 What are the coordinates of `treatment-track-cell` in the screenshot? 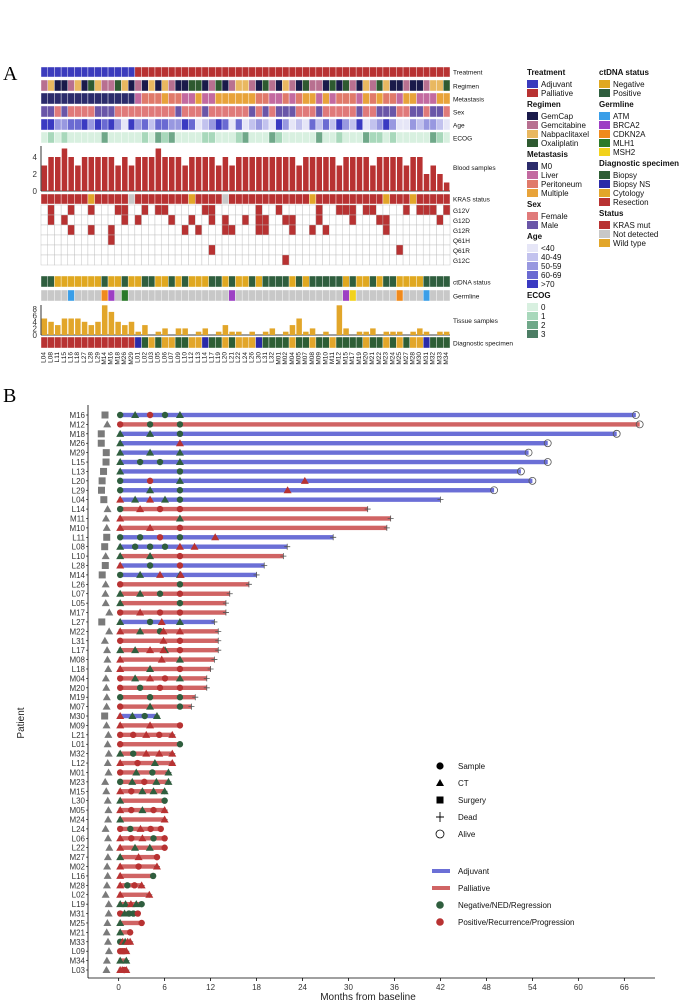 It's located at (393, 72).